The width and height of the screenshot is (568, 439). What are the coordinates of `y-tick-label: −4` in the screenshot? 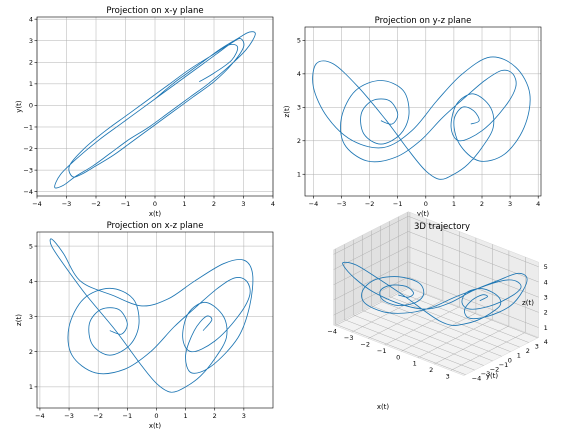 It's located at (477, 379).